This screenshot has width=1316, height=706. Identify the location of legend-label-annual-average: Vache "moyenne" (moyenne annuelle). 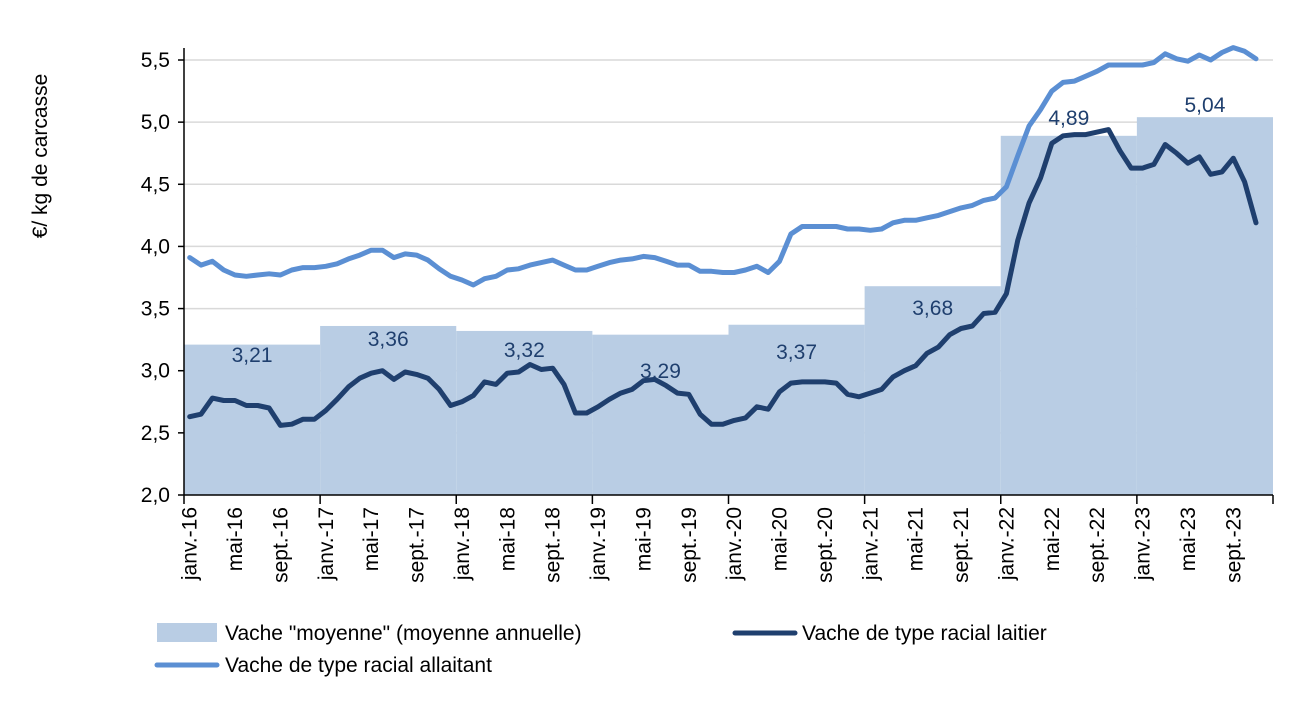
(403, 633).